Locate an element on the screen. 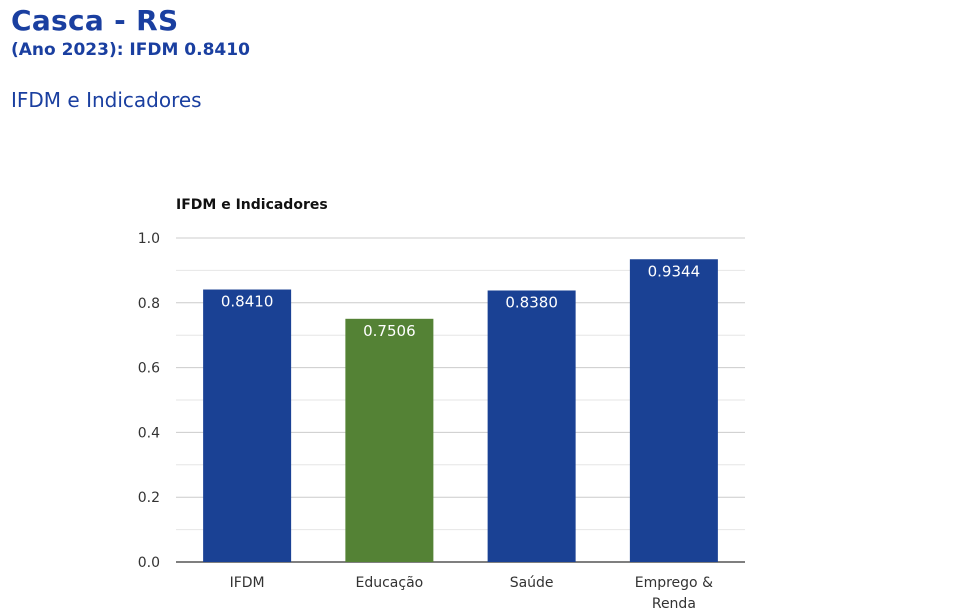  y-tick-label: 0.4 is located at coordinates (149, 433).